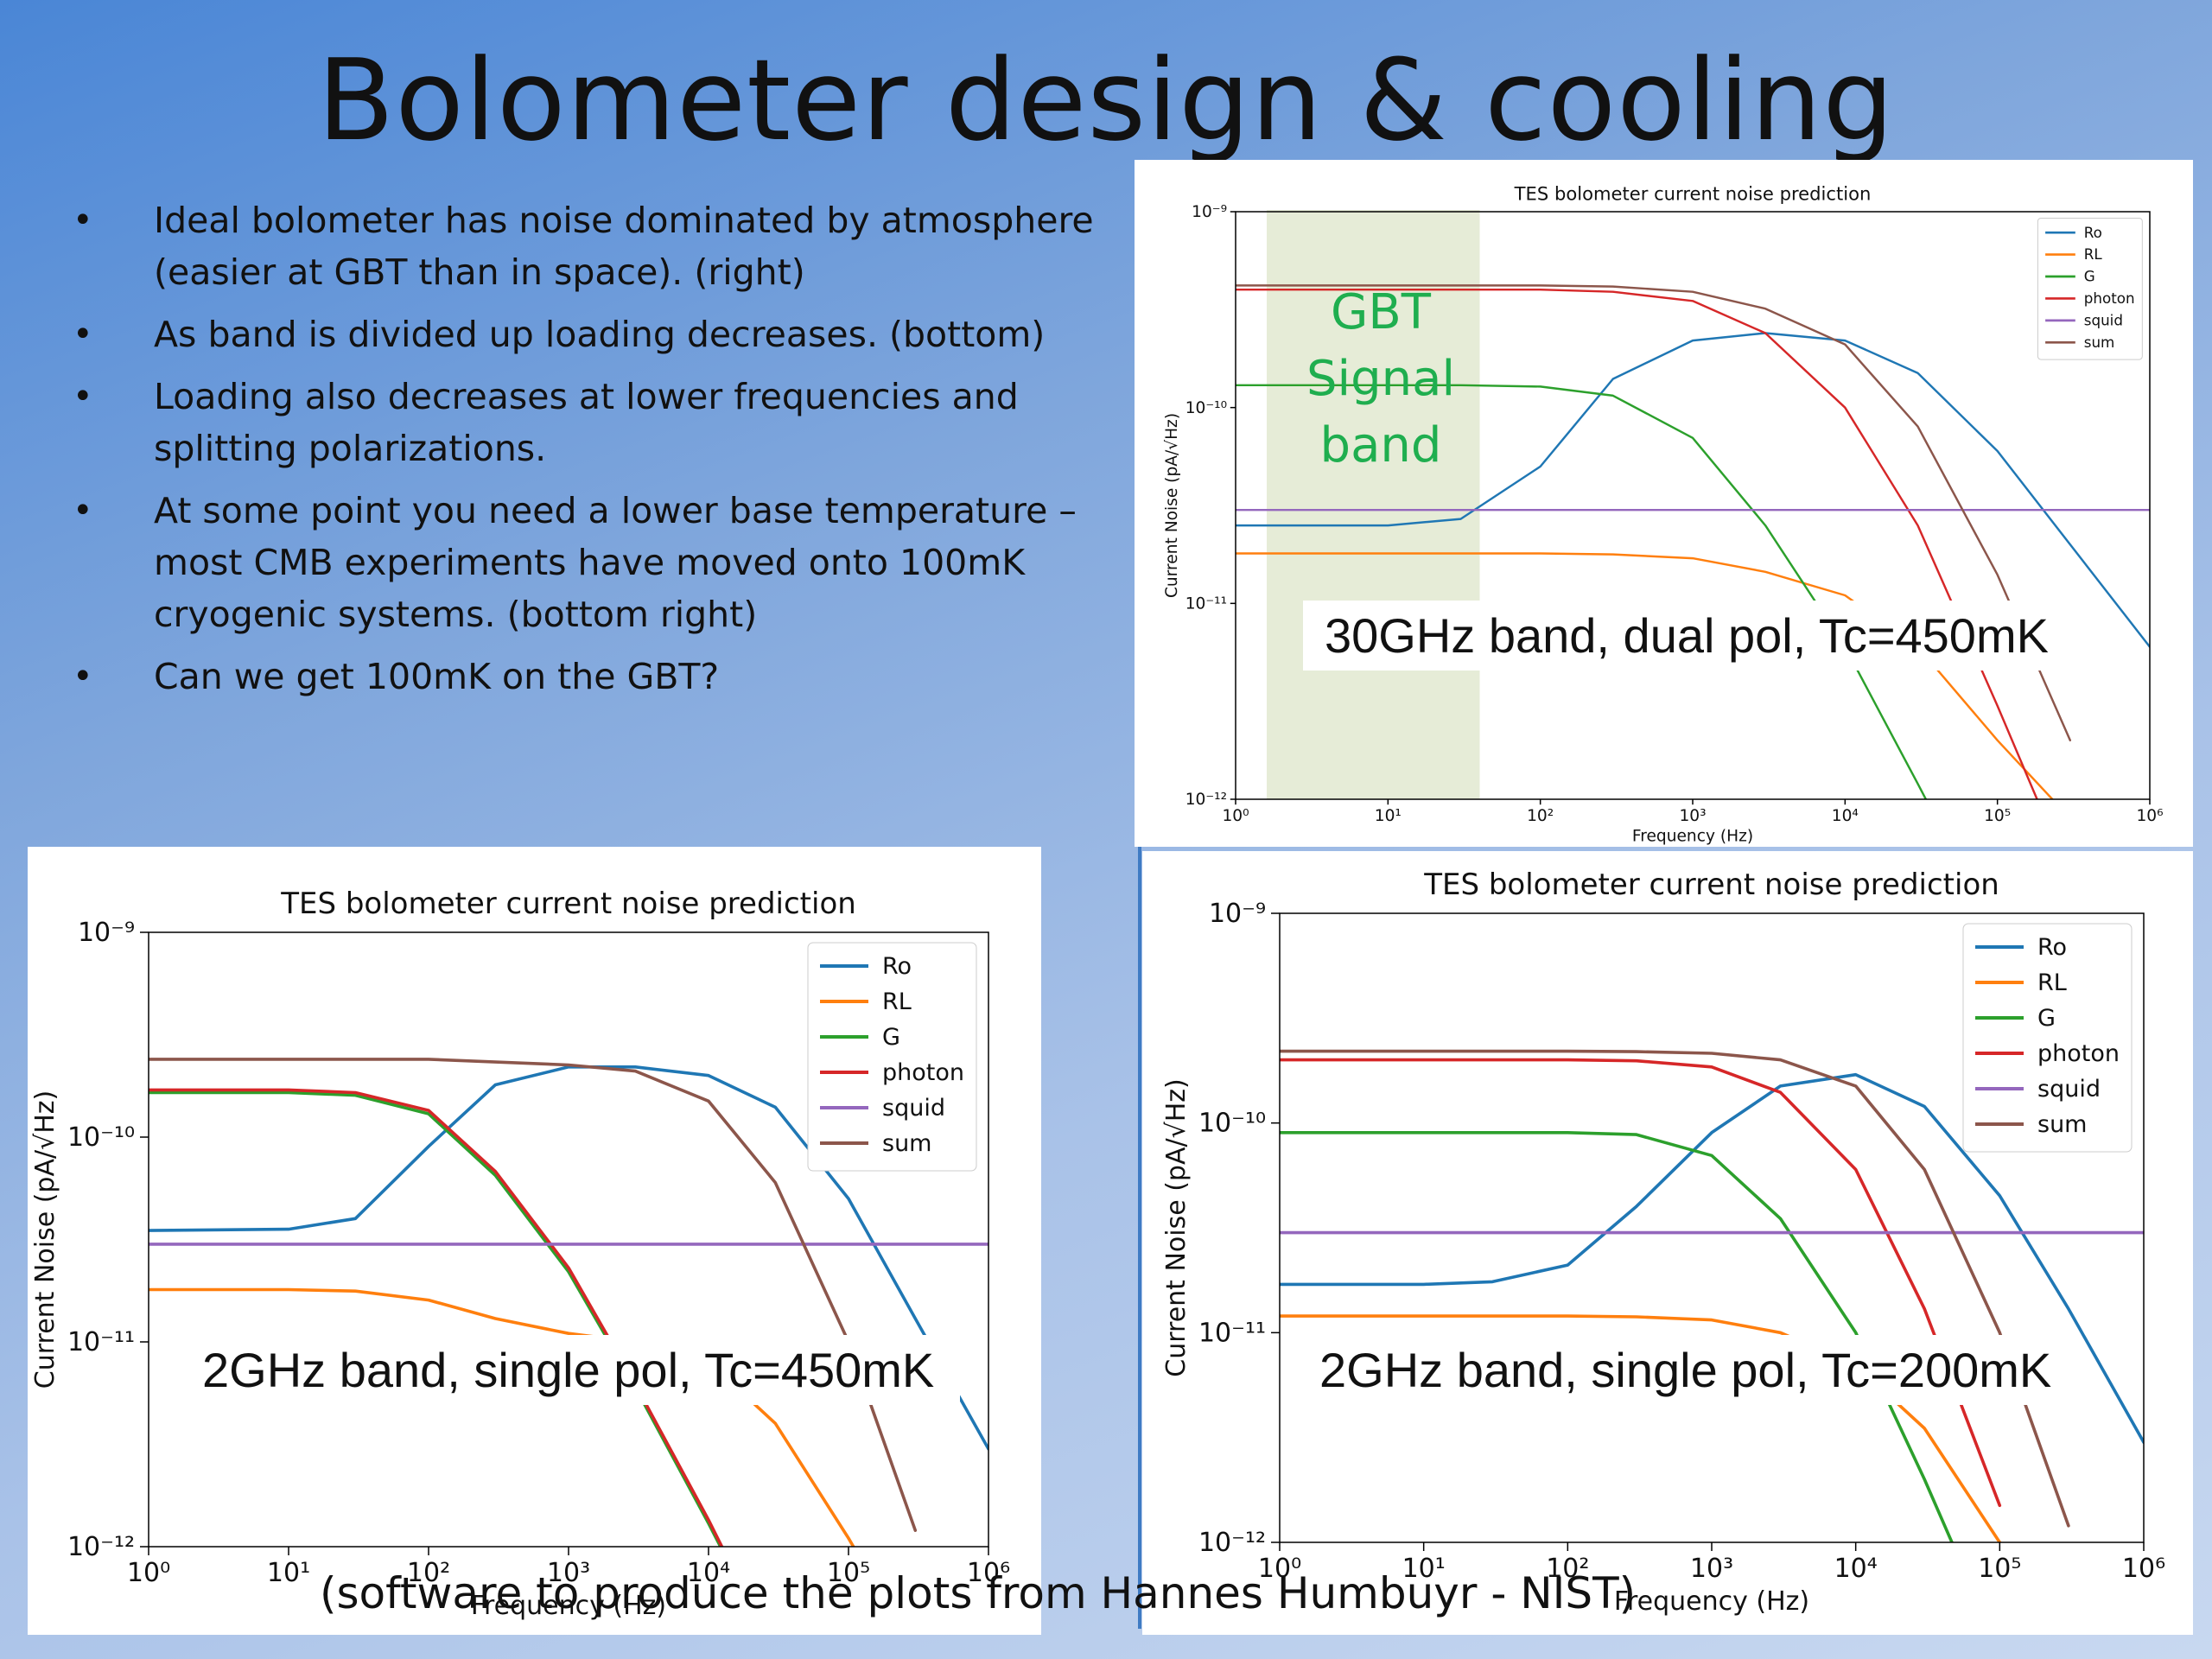 This screenshot has height=1659, width=2212. I want to click on overlay-label-bottom-left: 2GHz band, single pol, Tc=450mK, so click(568, 1370).